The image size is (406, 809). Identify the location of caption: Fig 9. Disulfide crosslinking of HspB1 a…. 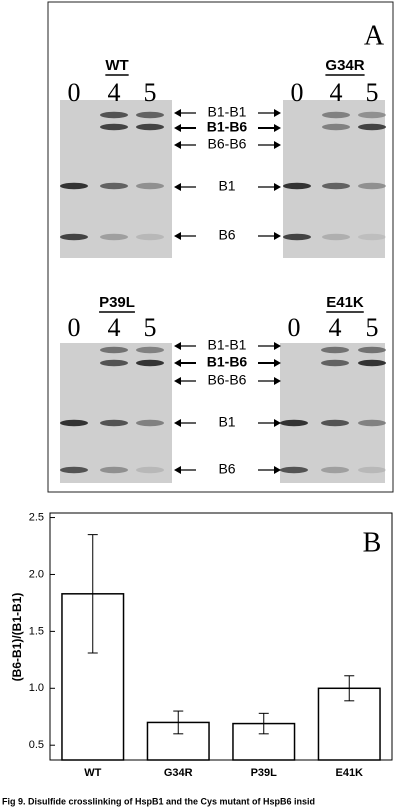
(158, 801).